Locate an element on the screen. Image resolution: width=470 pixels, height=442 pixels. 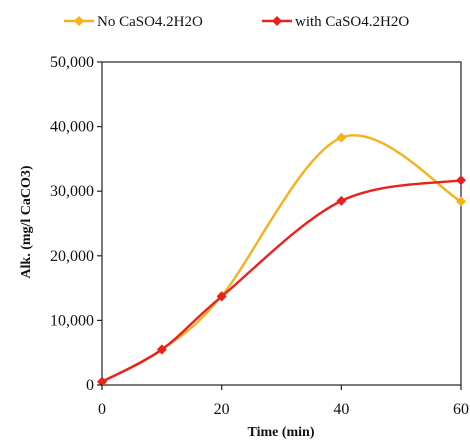
y-tick-label: 0 is located at coordinates (90, 385).